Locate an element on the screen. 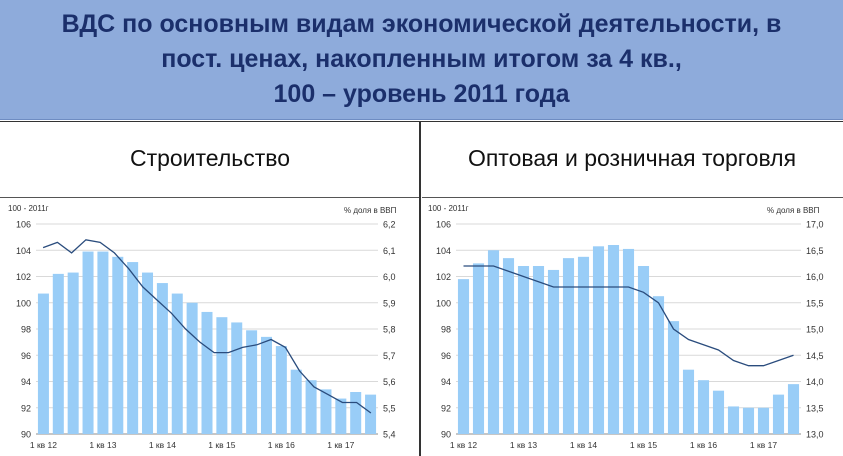 This screenshot has width=843, height=456. y2-tick-label: 5,6 is located at coordinates (389, 382).